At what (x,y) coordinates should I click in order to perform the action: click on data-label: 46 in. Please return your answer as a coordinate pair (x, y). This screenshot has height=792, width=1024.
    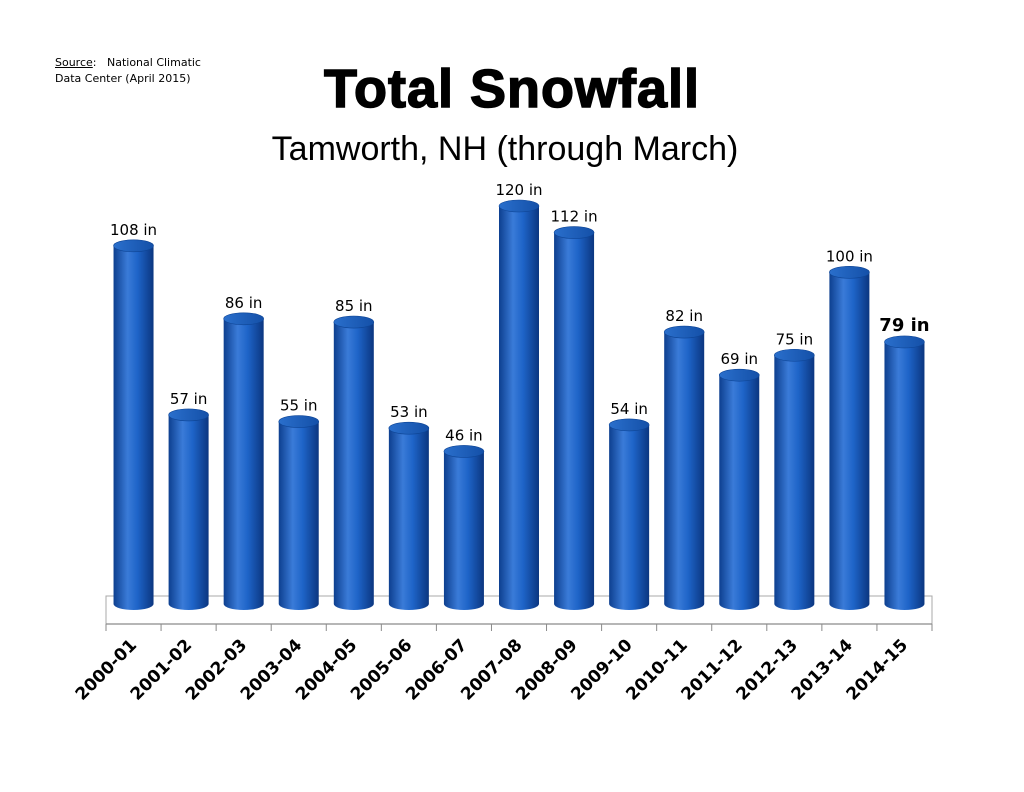
    Looking at the image, I should click on (464, 435).